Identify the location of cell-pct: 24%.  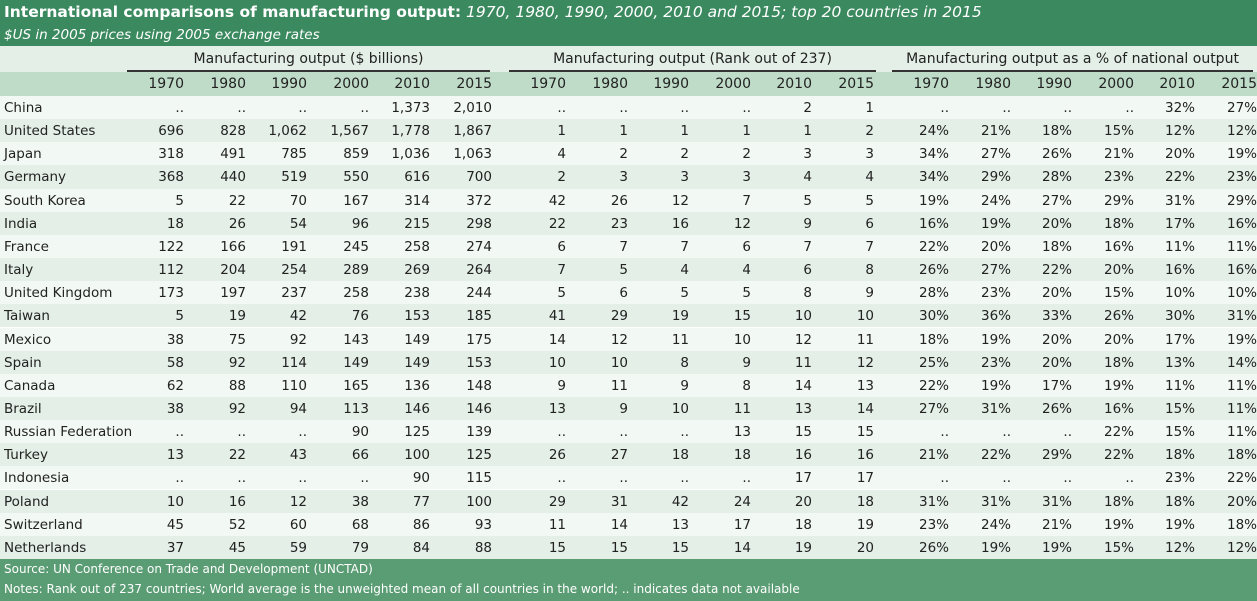
(995, 200).